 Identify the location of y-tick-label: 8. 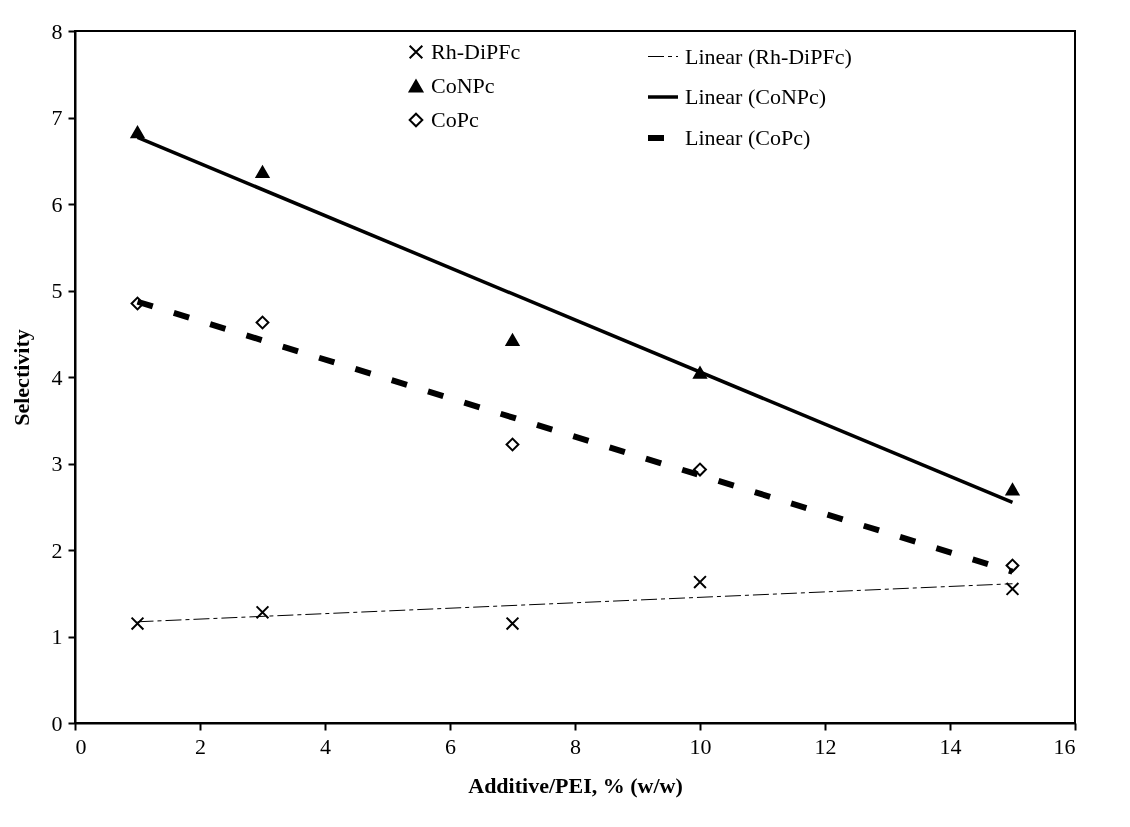
(57, 31).